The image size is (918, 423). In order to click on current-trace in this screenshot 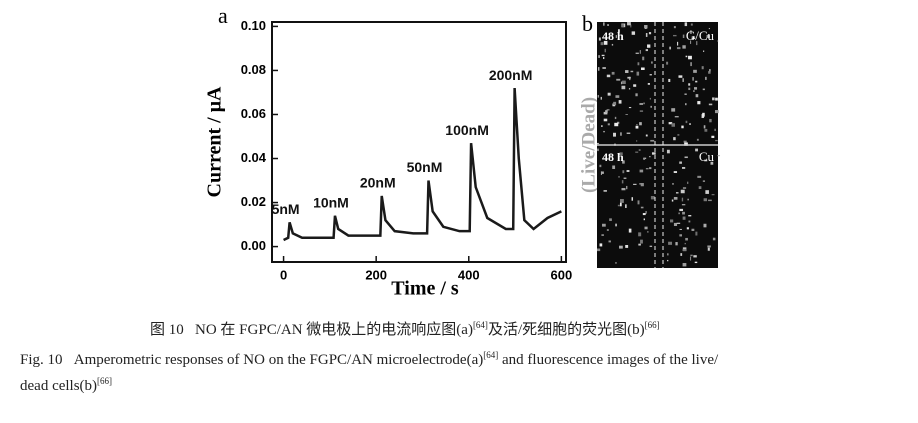, I will do `click(422, 164)`.